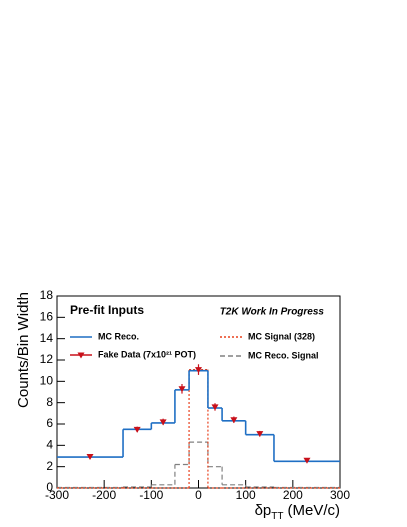 The image size is (407, 527). I want to click on y-tick-label: 18, so click(47, 295).